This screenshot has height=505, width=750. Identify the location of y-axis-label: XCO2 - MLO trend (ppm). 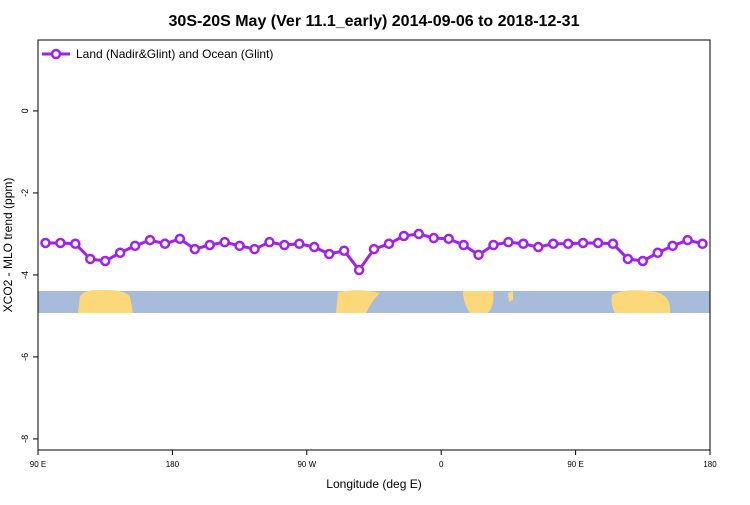
(8, 245).